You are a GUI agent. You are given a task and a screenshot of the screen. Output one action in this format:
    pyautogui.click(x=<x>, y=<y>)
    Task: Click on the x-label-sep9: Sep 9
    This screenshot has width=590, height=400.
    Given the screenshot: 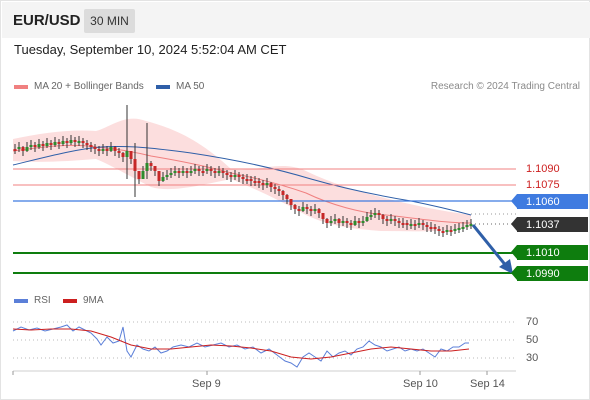 What is the action you would take?
    pyautogui.click(x=206, y=384)
    